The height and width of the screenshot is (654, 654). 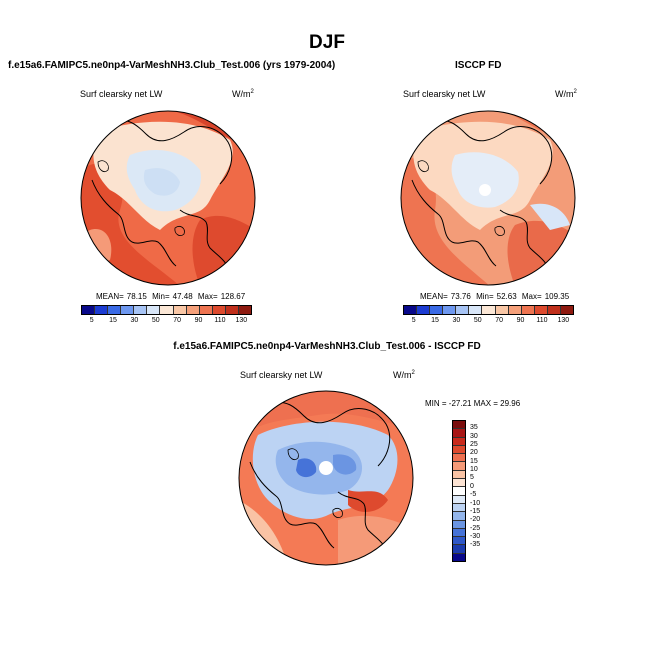 What do you see at coordinates (495, 296) in the screenshot?
I see `obs-stats: MEAN= 73.76 Min= 52.63 Max= 109.35` at bounding box center [495, 296].